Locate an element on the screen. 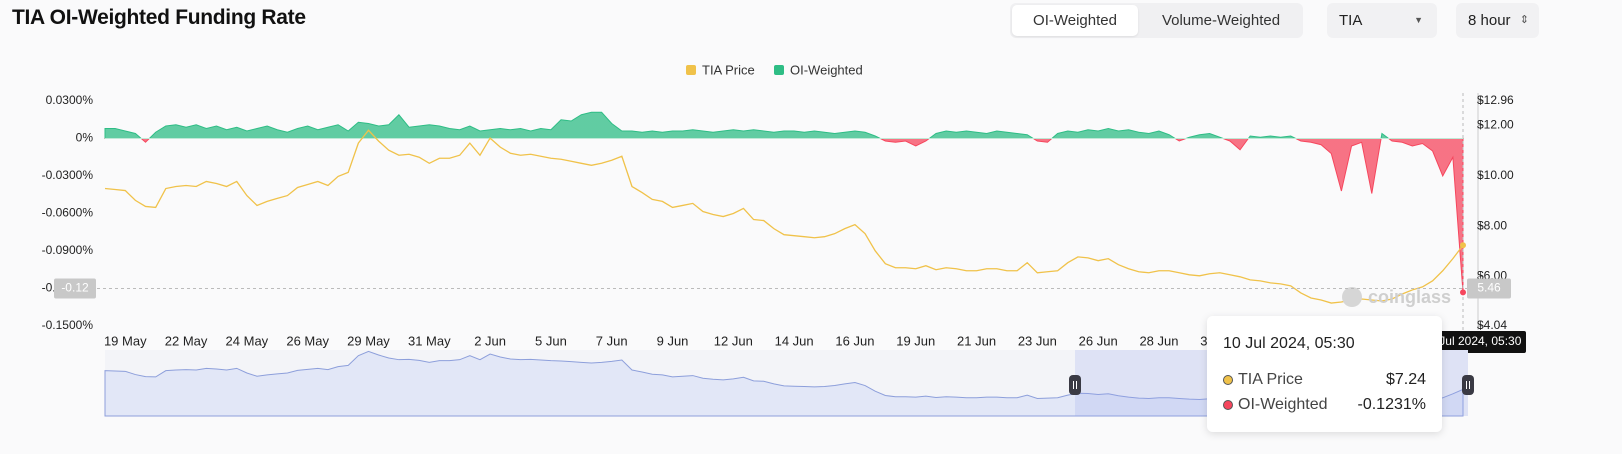  tab: Volume-Weighted is located at coordinates (1221, 20).